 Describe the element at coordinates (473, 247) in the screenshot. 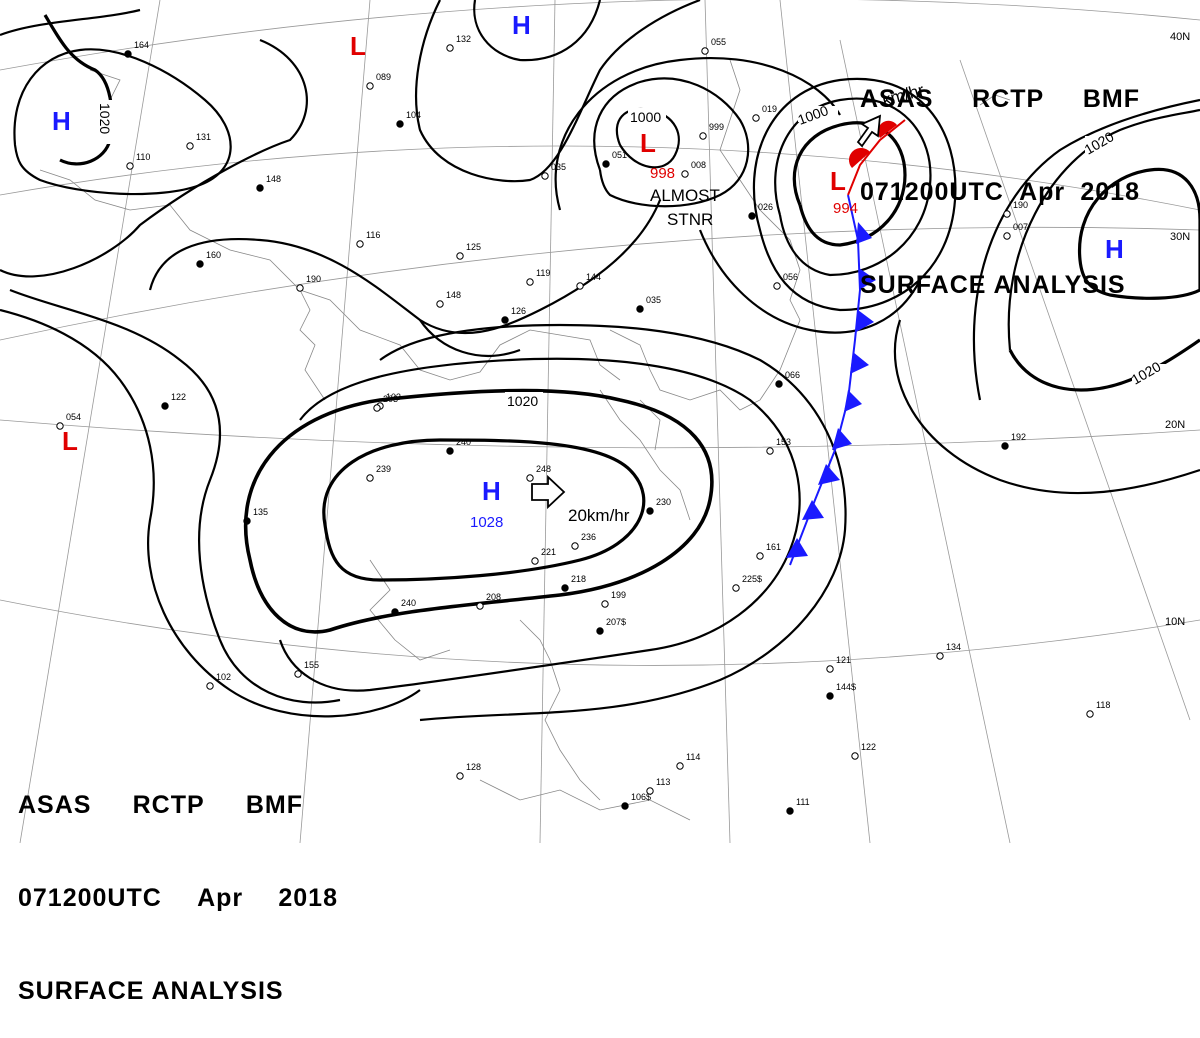

I see `station-pressure-value: 125` at that location.